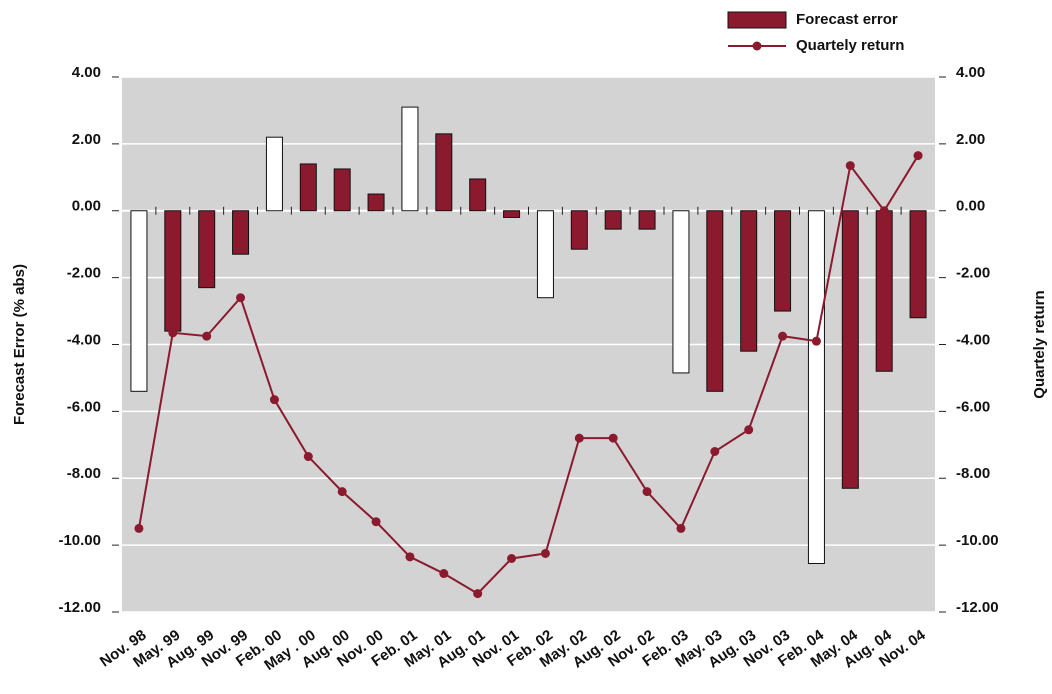 Image resolution: width=1052 pixels, height=694 pixels. What do you see at coordinates (84, 406) in the screenshot?
I see `y-tick-label: -6.00` at bounding box center [84, 406].